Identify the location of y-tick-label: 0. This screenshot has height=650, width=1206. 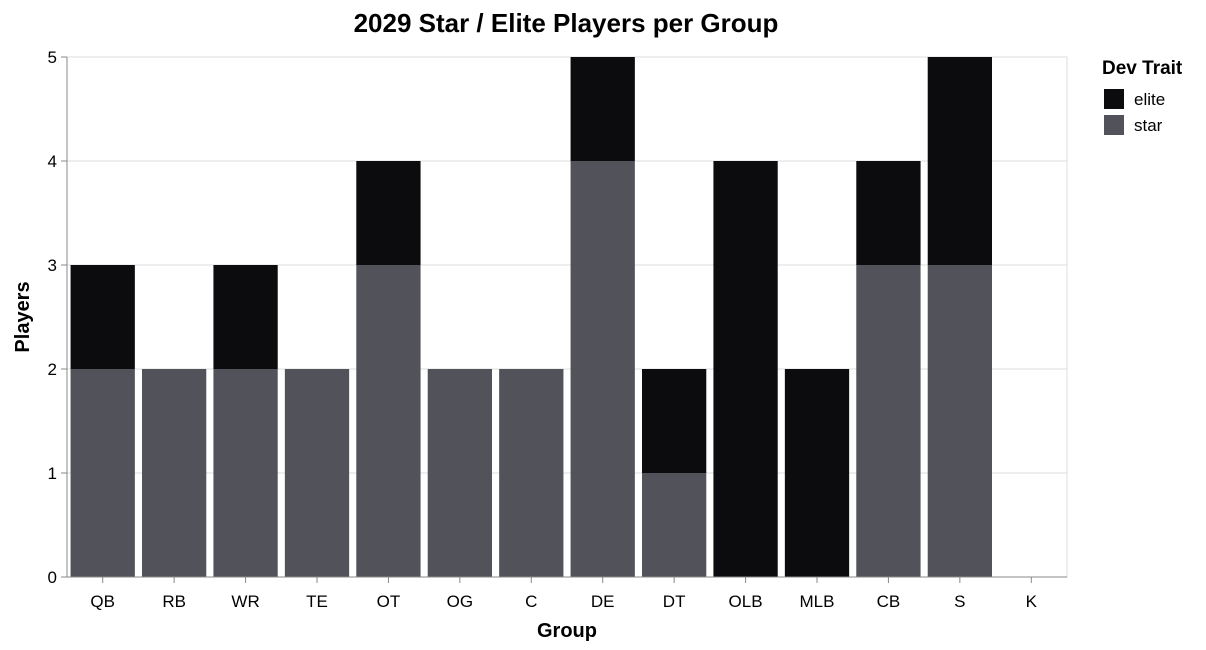
(52, 577).